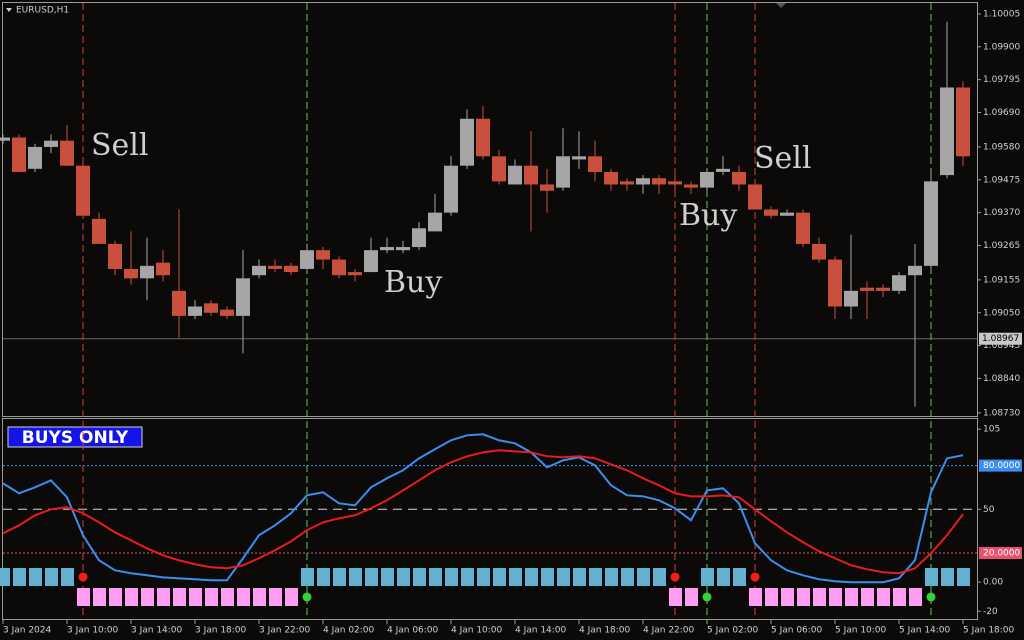 Image resolution: width=1024 pixels, height=640 pixels. Describe the element at coordinates (1001, 466) in the screenshot. I see `level-label: 80.0000` at that location.